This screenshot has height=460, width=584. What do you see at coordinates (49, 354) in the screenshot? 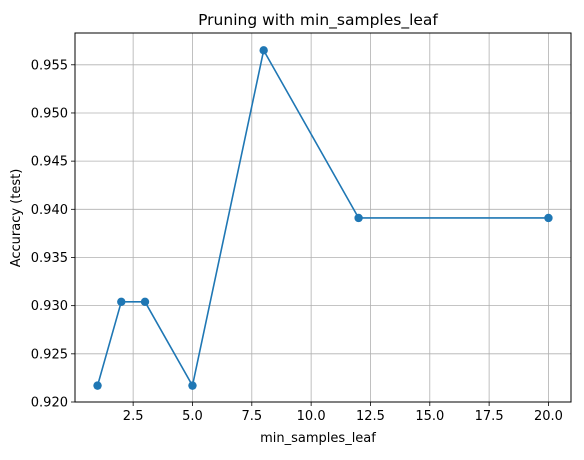
I see `y-tick-label: 0.925` at bounding box center [49, 354].